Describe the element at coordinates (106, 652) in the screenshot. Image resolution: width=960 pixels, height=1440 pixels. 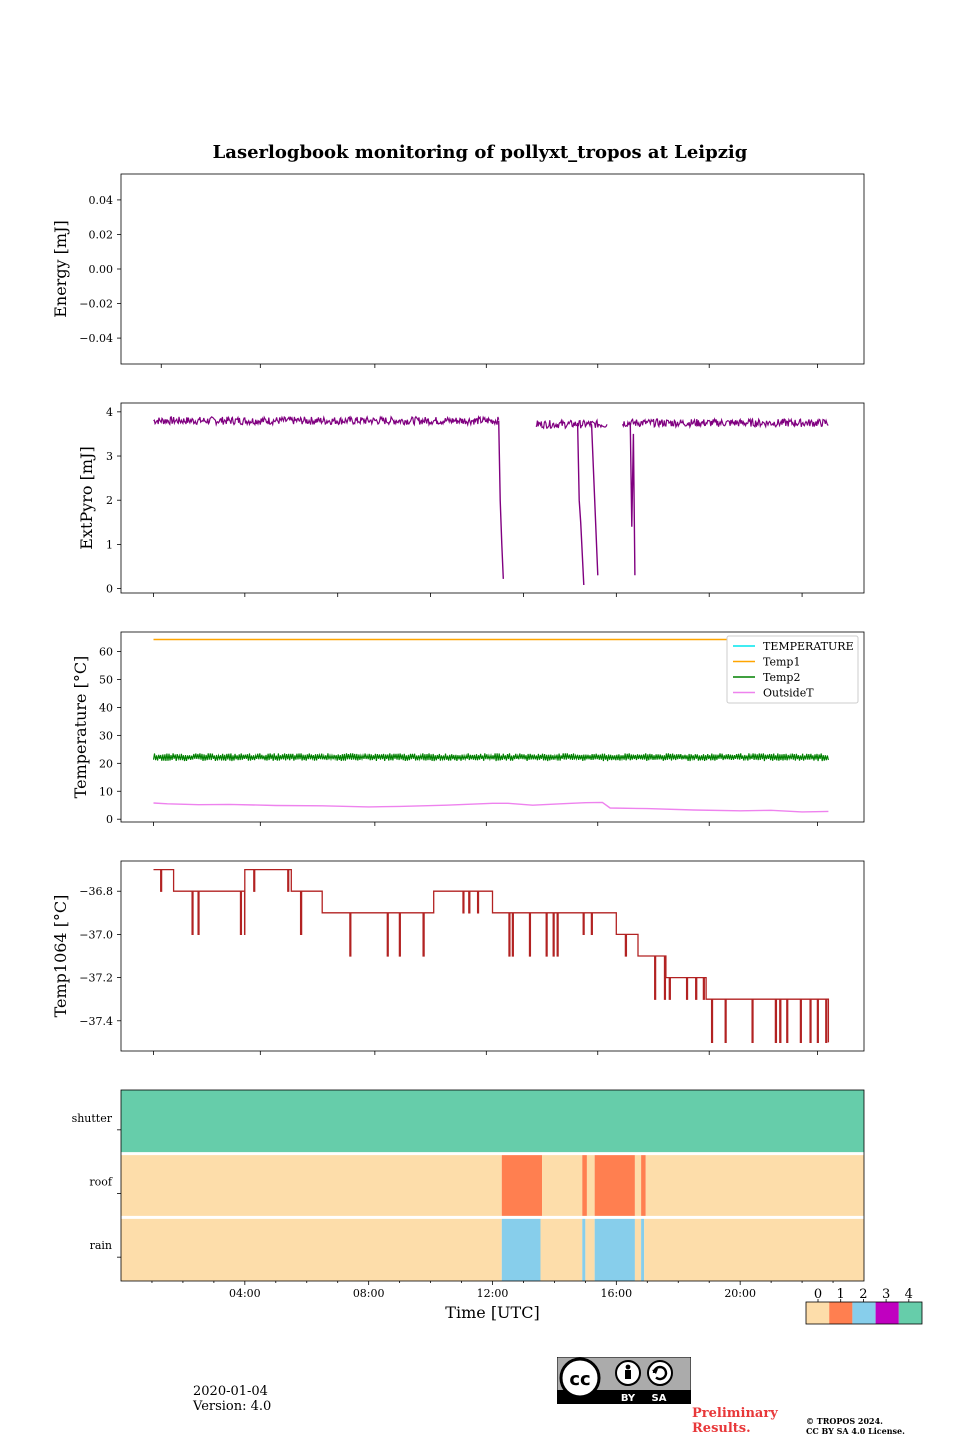
I see `y-tick-label: 60` at that location.